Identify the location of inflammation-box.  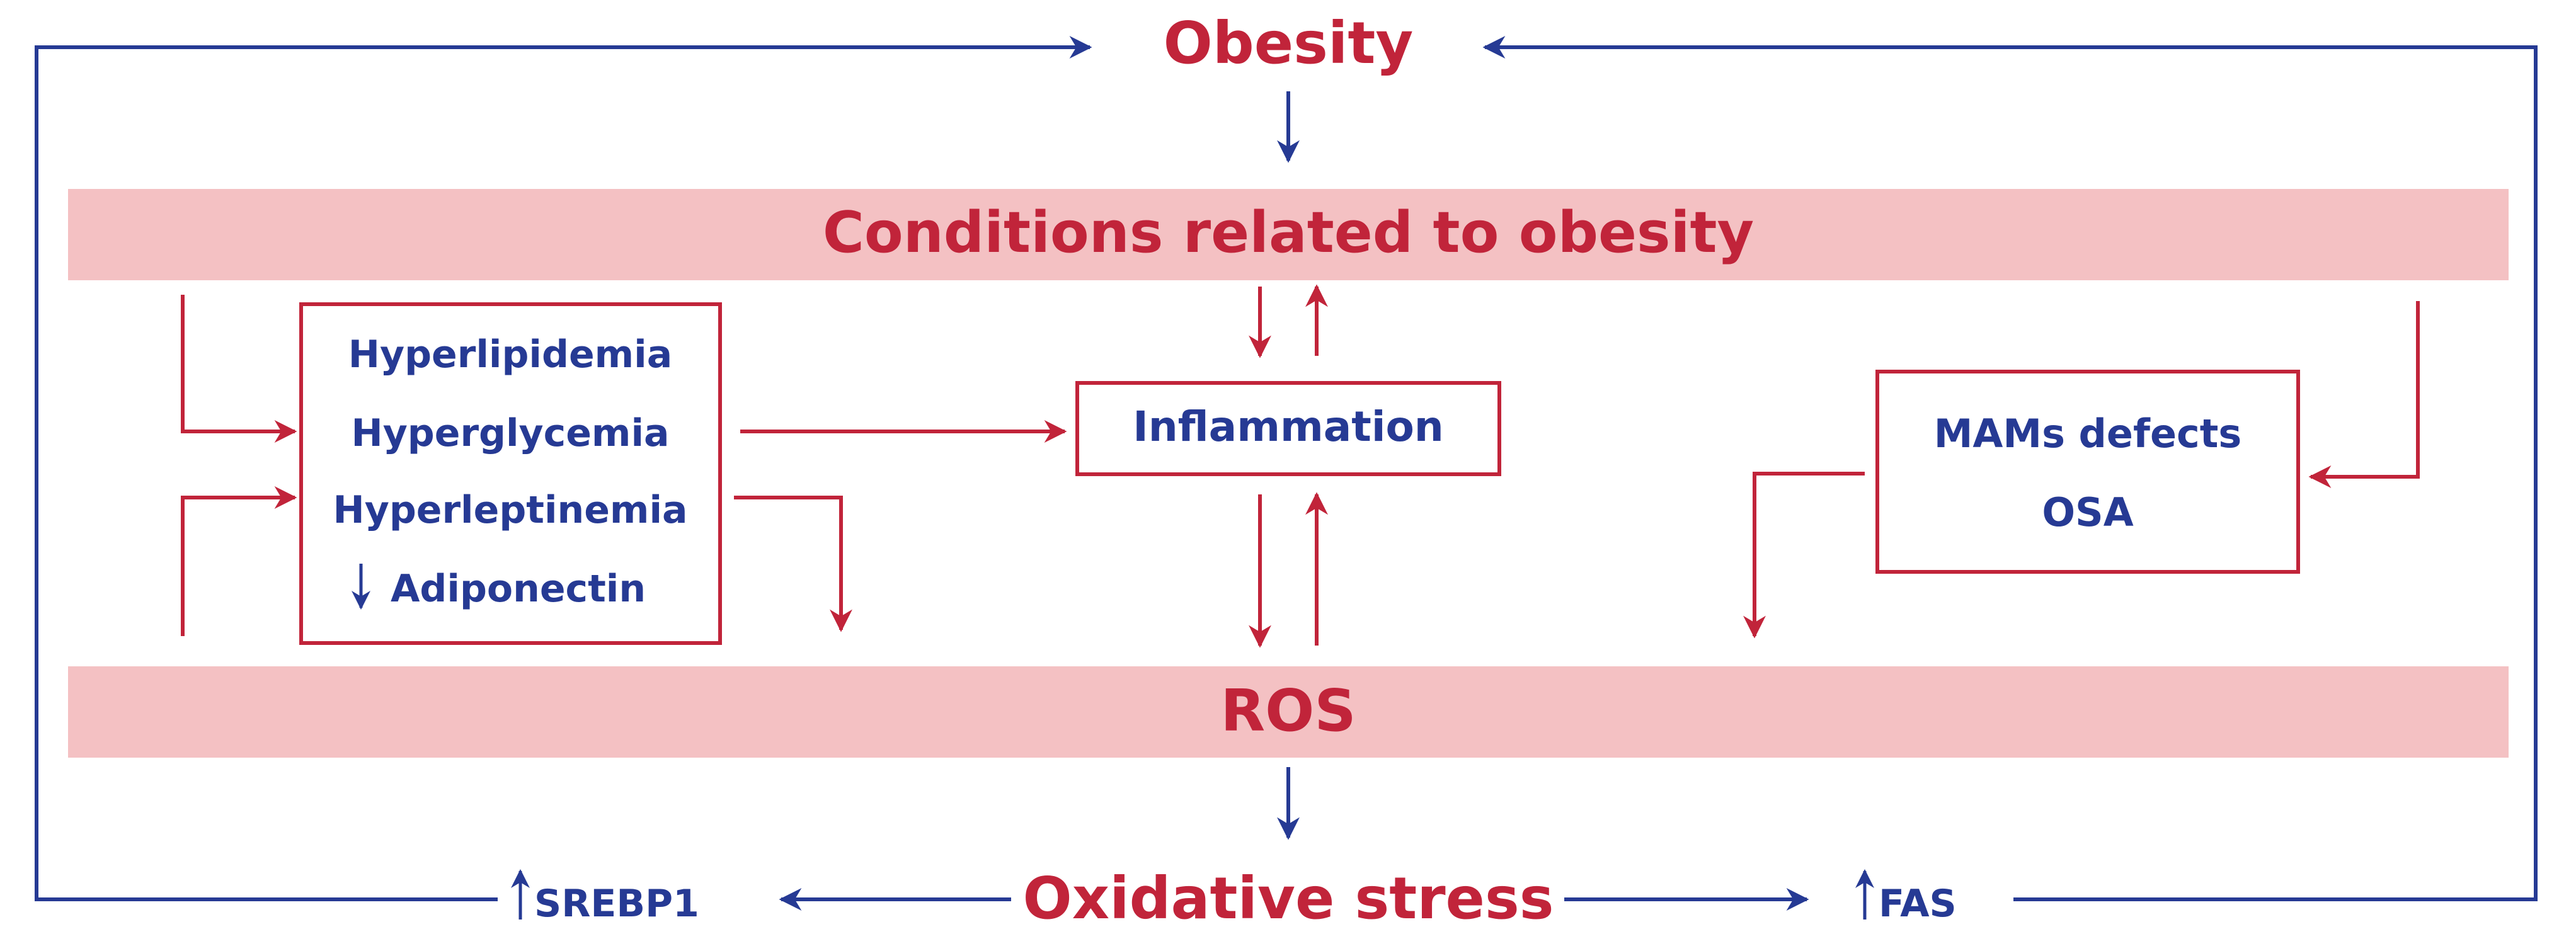
(1288, 428).